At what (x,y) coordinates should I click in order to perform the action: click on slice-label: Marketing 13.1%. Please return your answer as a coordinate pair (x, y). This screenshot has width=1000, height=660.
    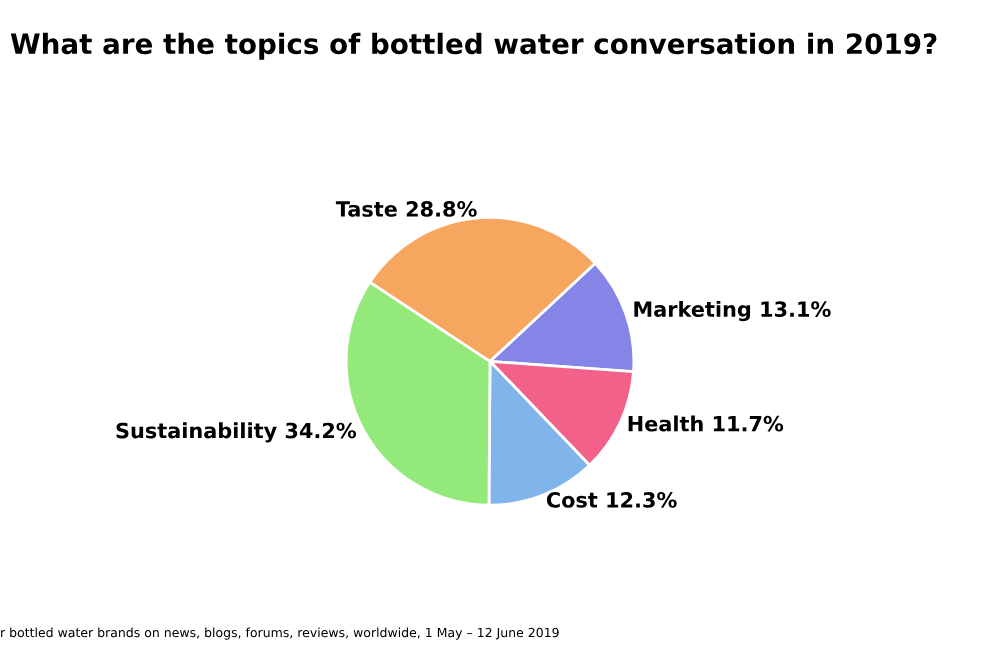
    Looking at the image, I should click on (732, 311).